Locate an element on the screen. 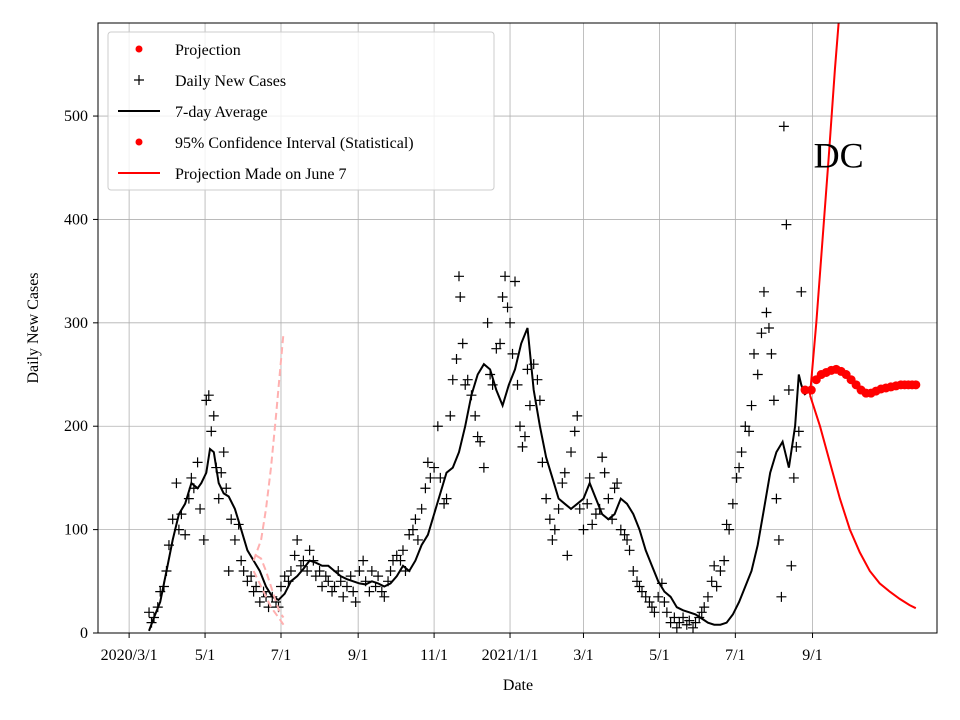 This screenshot has width=960, height=720. legend-label: 7-day Average is located at coordinates (221, 112).